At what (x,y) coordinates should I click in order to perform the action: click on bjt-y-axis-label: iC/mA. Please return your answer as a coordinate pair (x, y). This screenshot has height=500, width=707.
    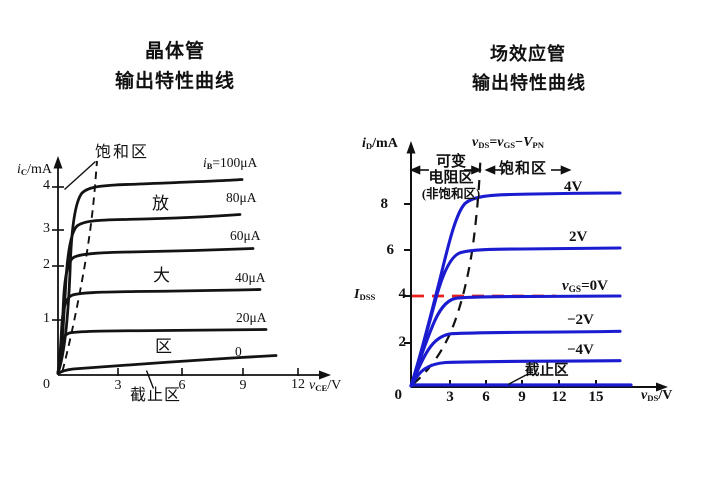
    Looking at the image, I should click on (35, 169).